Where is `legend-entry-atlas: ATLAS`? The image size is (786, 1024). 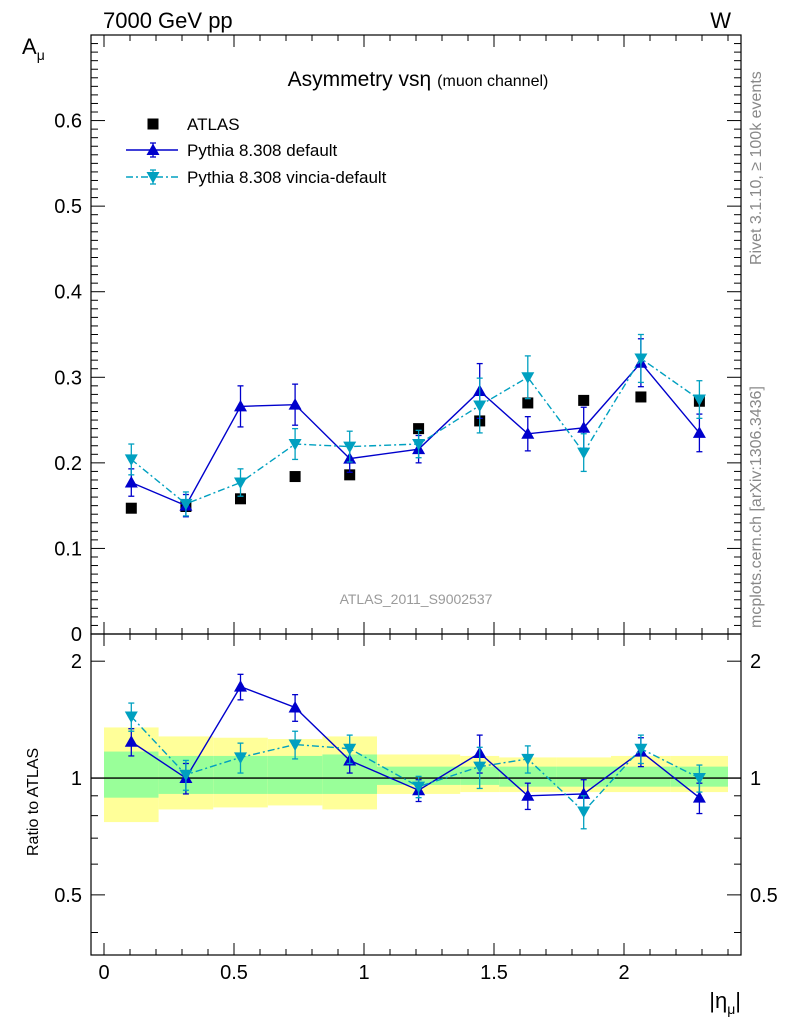 legend-entry-atlas: ATLAS is located at coordinates (193, 124).